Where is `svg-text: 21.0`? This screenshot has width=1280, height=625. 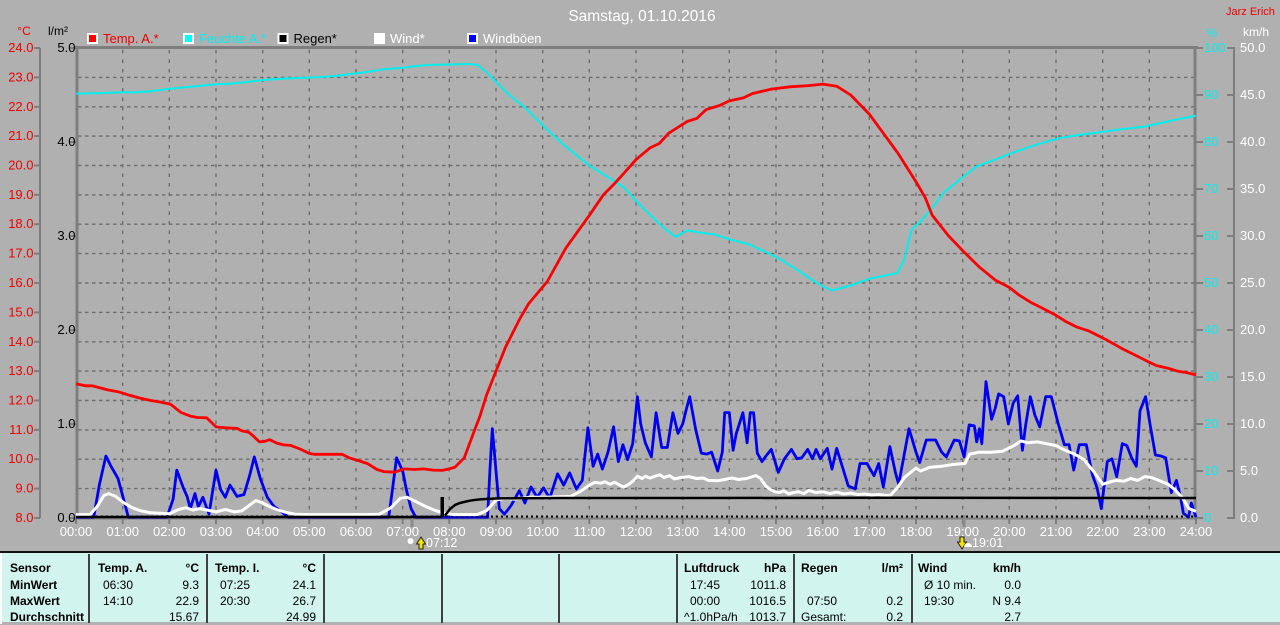
svg-text: 21.0 is located at coordinates (20, 135).